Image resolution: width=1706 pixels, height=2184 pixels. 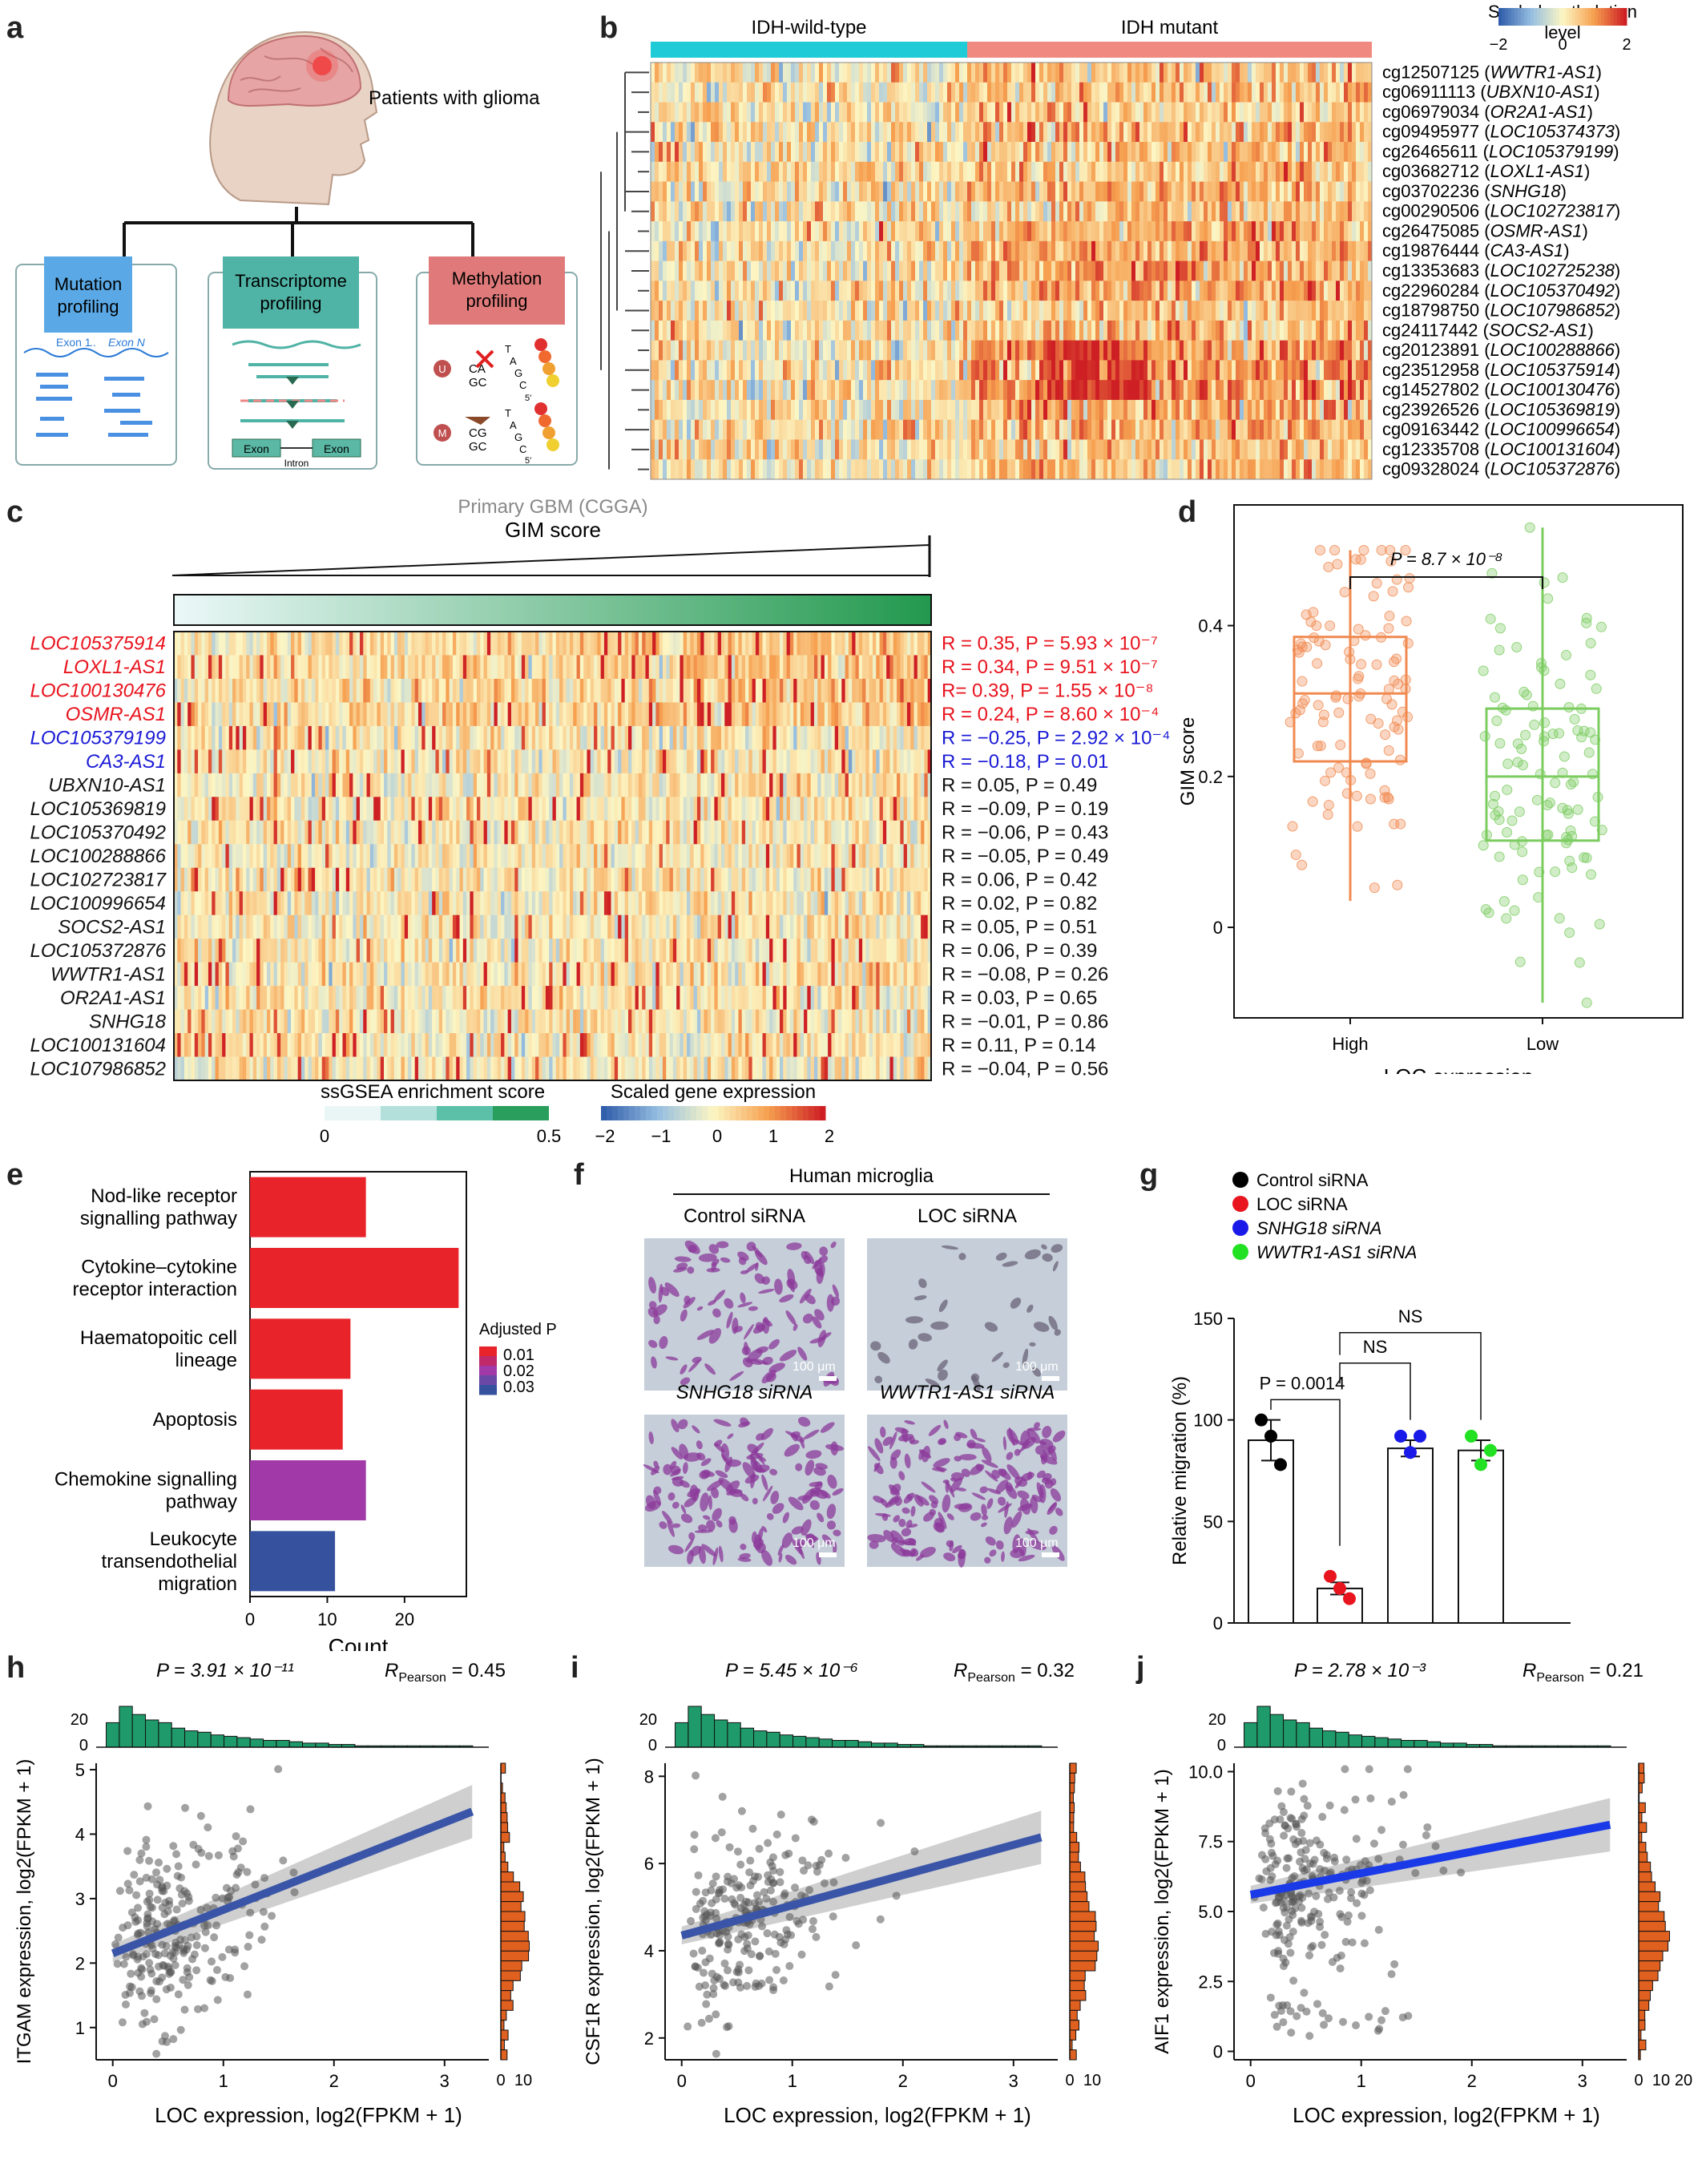 I want to click on gene-name: LOC102725238, so click(x=1552, y=271).